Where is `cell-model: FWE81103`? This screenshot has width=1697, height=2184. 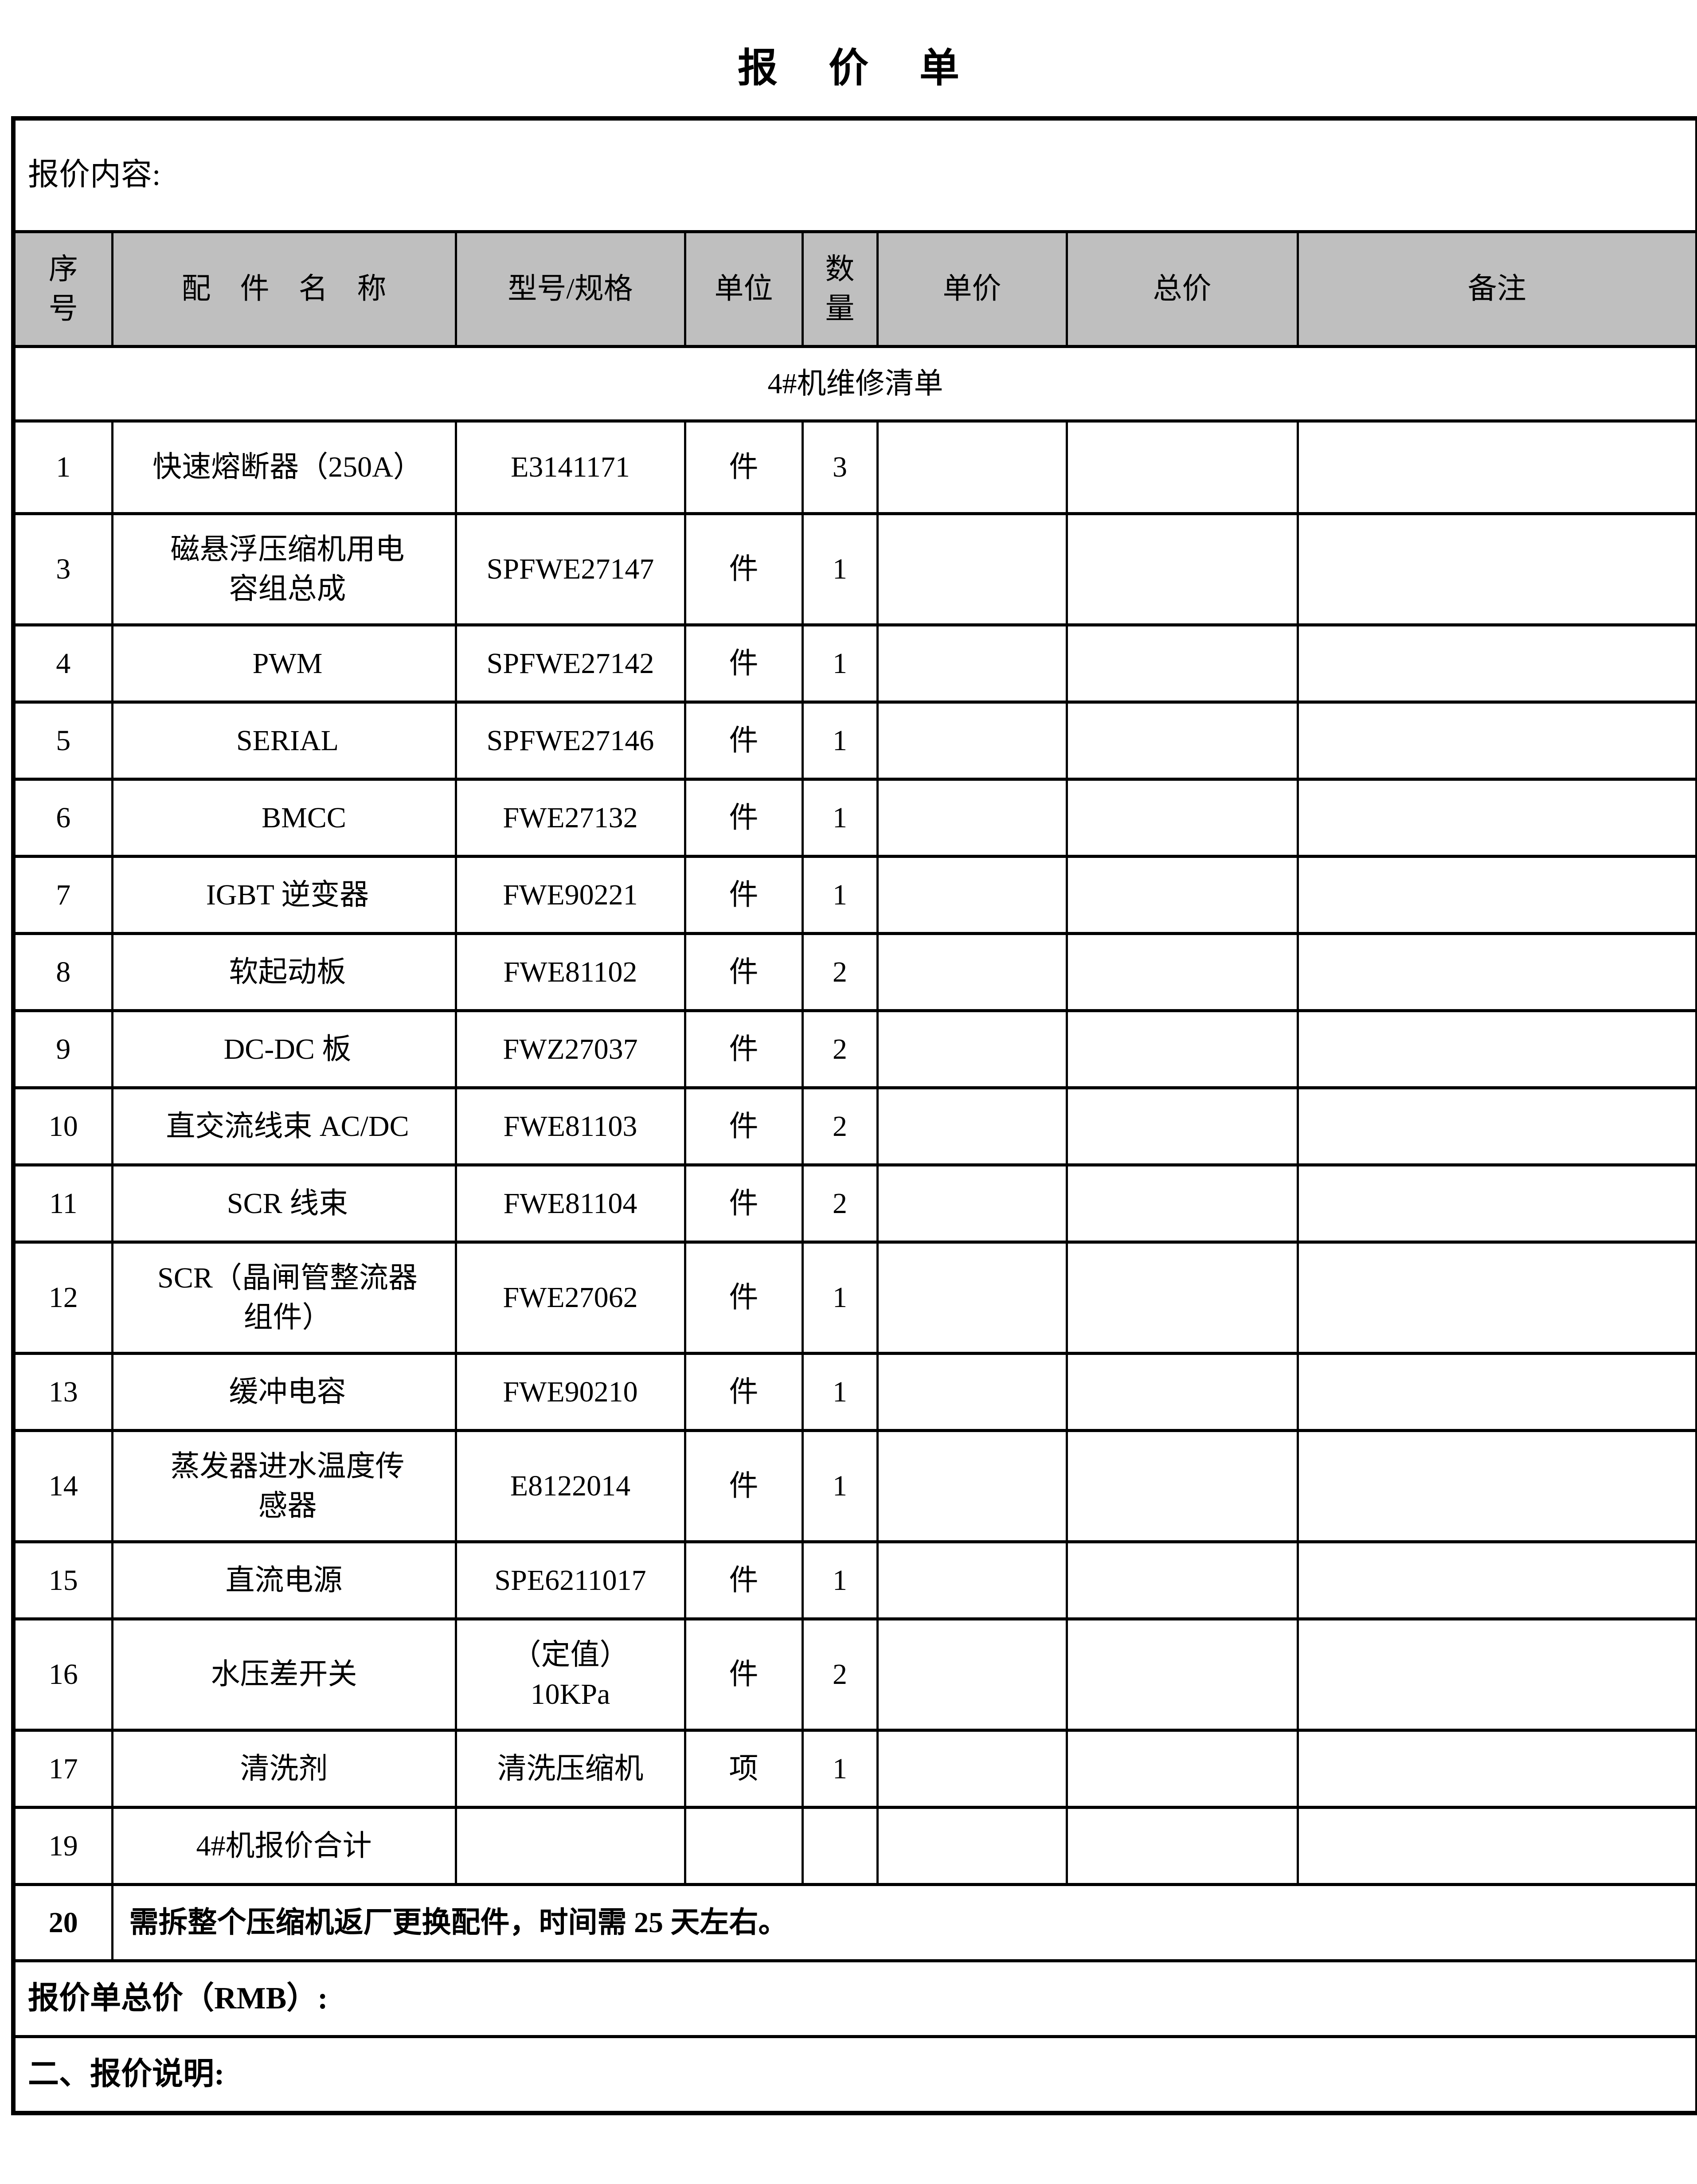
cell-model: FWE81103 is located at coordinates (570, 1126).